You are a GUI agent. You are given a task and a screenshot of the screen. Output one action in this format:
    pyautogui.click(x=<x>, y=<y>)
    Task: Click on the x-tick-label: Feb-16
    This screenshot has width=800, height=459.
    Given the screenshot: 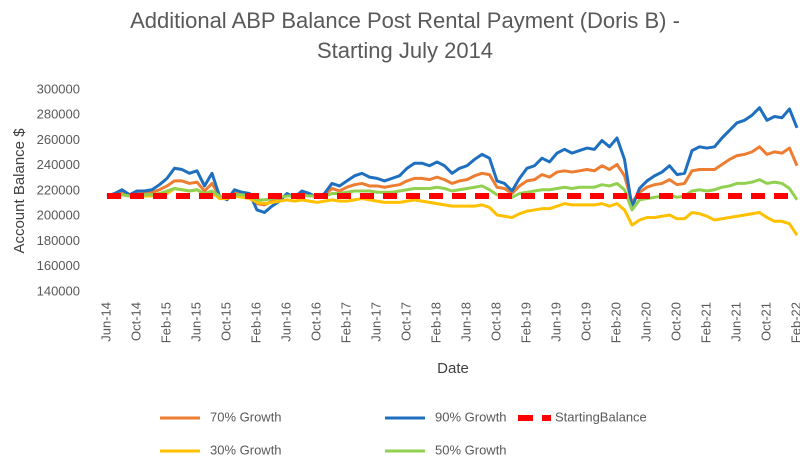 What is the action you would take?
    pyautogui.click(x=255, y=322)
    